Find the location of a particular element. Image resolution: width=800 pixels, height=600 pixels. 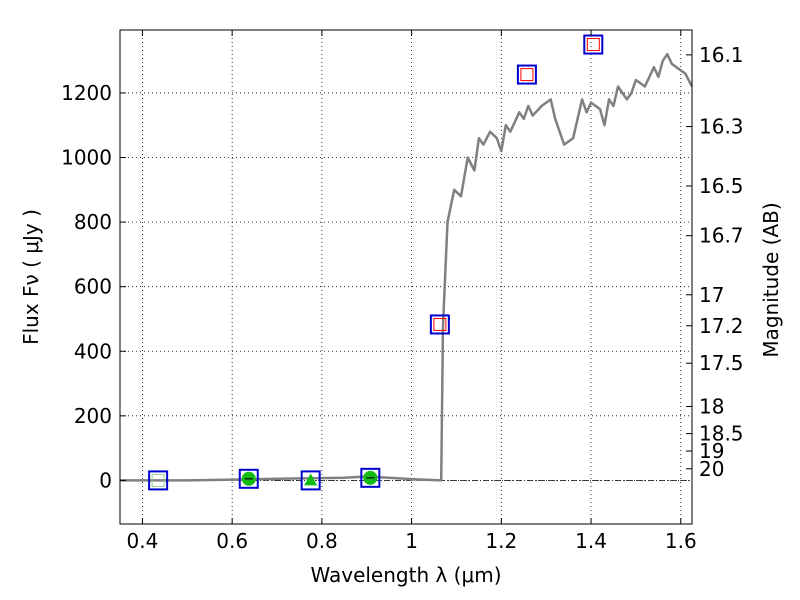

magnitude-tick-label: 18 is located at coordinates (711, 406).